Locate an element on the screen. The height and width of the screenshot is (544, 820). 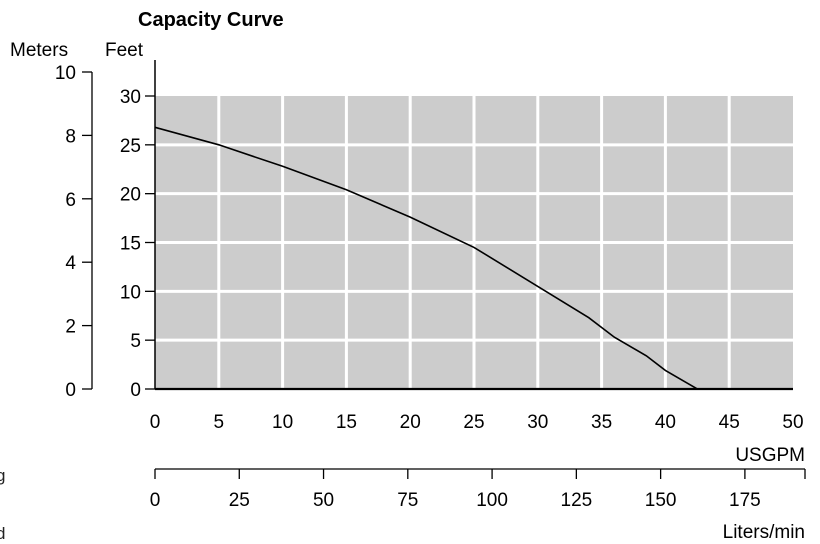
feet-tick-label: 0 is located at coordinates (135, 390).